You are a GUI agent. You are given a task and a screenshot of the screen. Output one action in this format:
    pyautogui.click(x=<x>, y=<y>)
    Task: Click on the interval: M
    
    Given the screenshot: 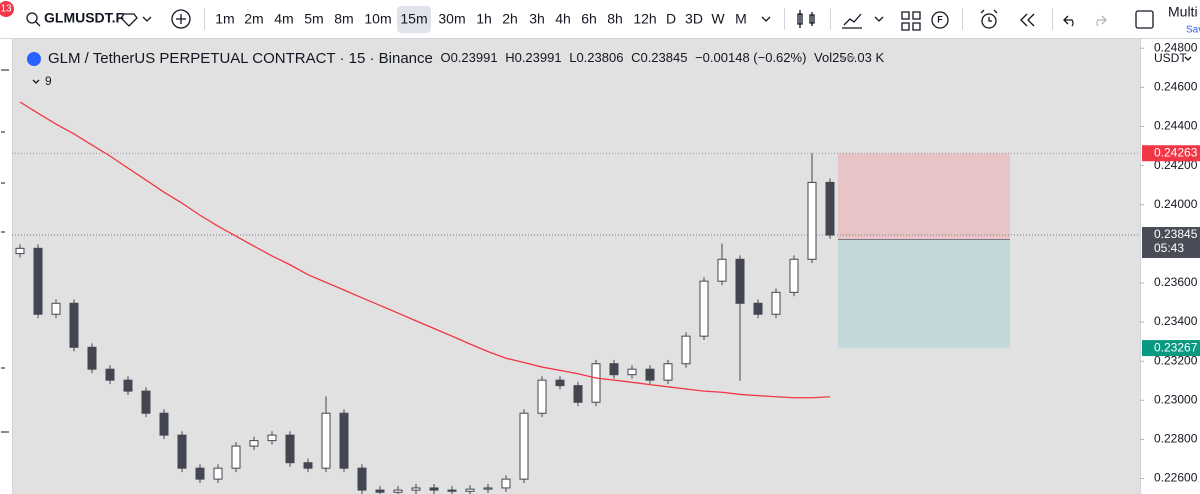 What is the action you would take?
    pyautogui.click(x=741, y=19)
    